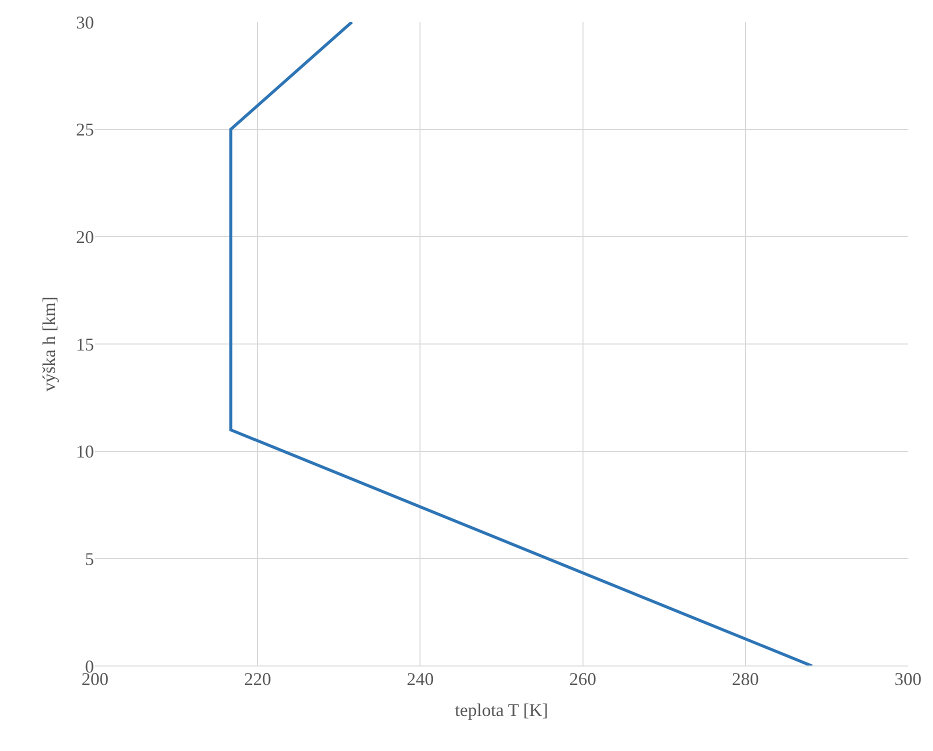  Describe the element at coordinates (258, 679) in the screenshot. I see `x-tick-label: 220` at that location.